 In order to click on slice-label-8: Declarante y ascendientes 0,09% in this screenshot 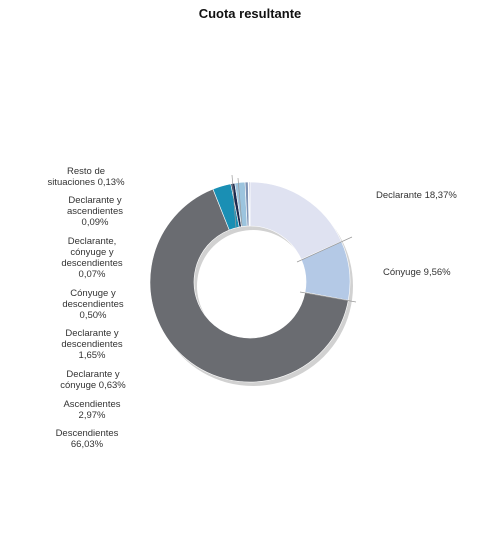, I will do `click(95, 211)`.